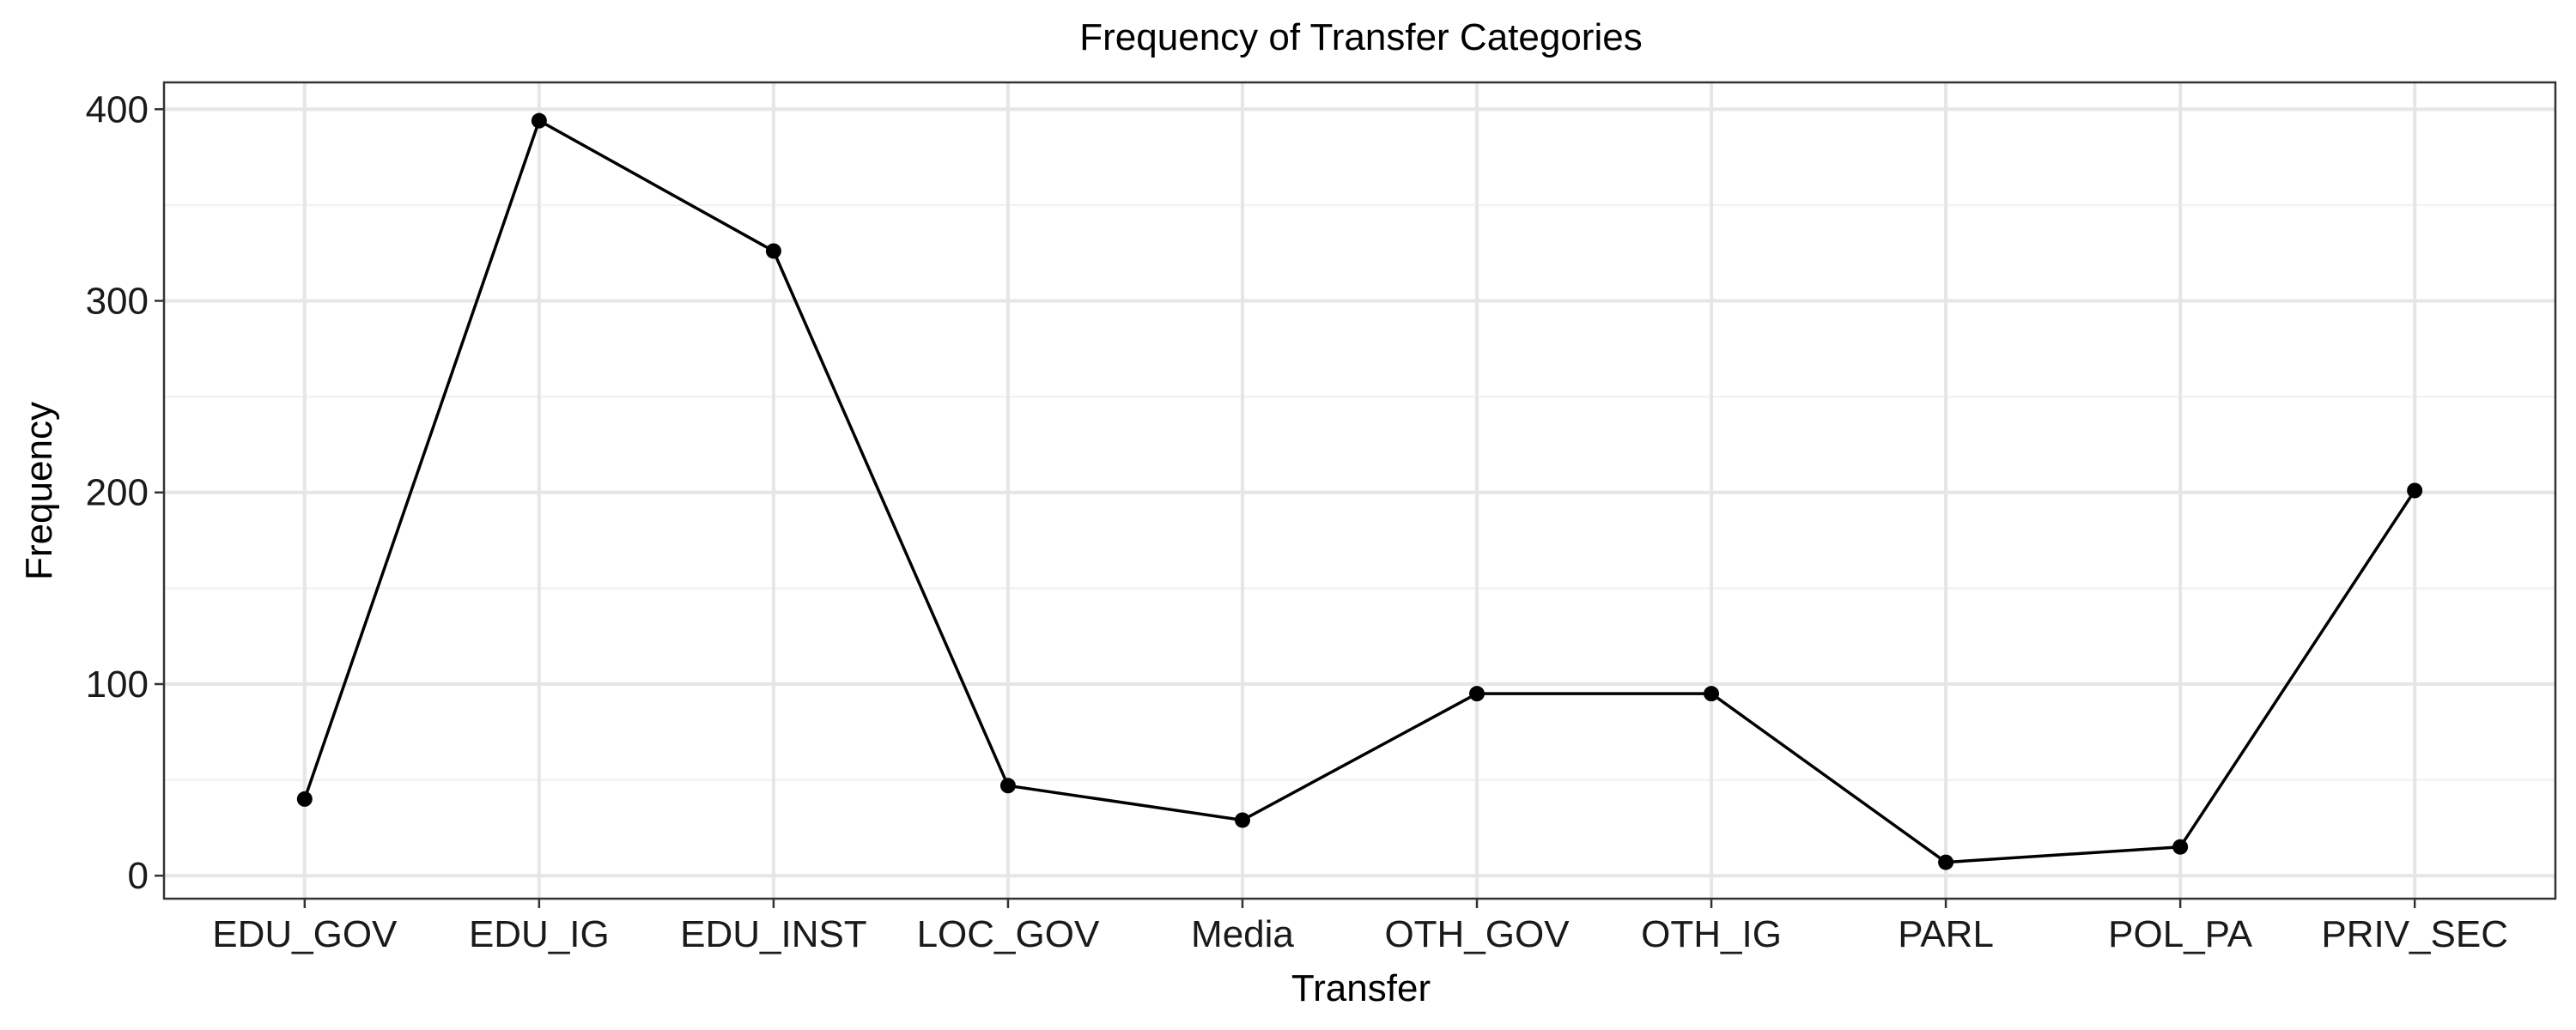  I want to click on x-tick-label: EDU_INST, so click(773, 934).